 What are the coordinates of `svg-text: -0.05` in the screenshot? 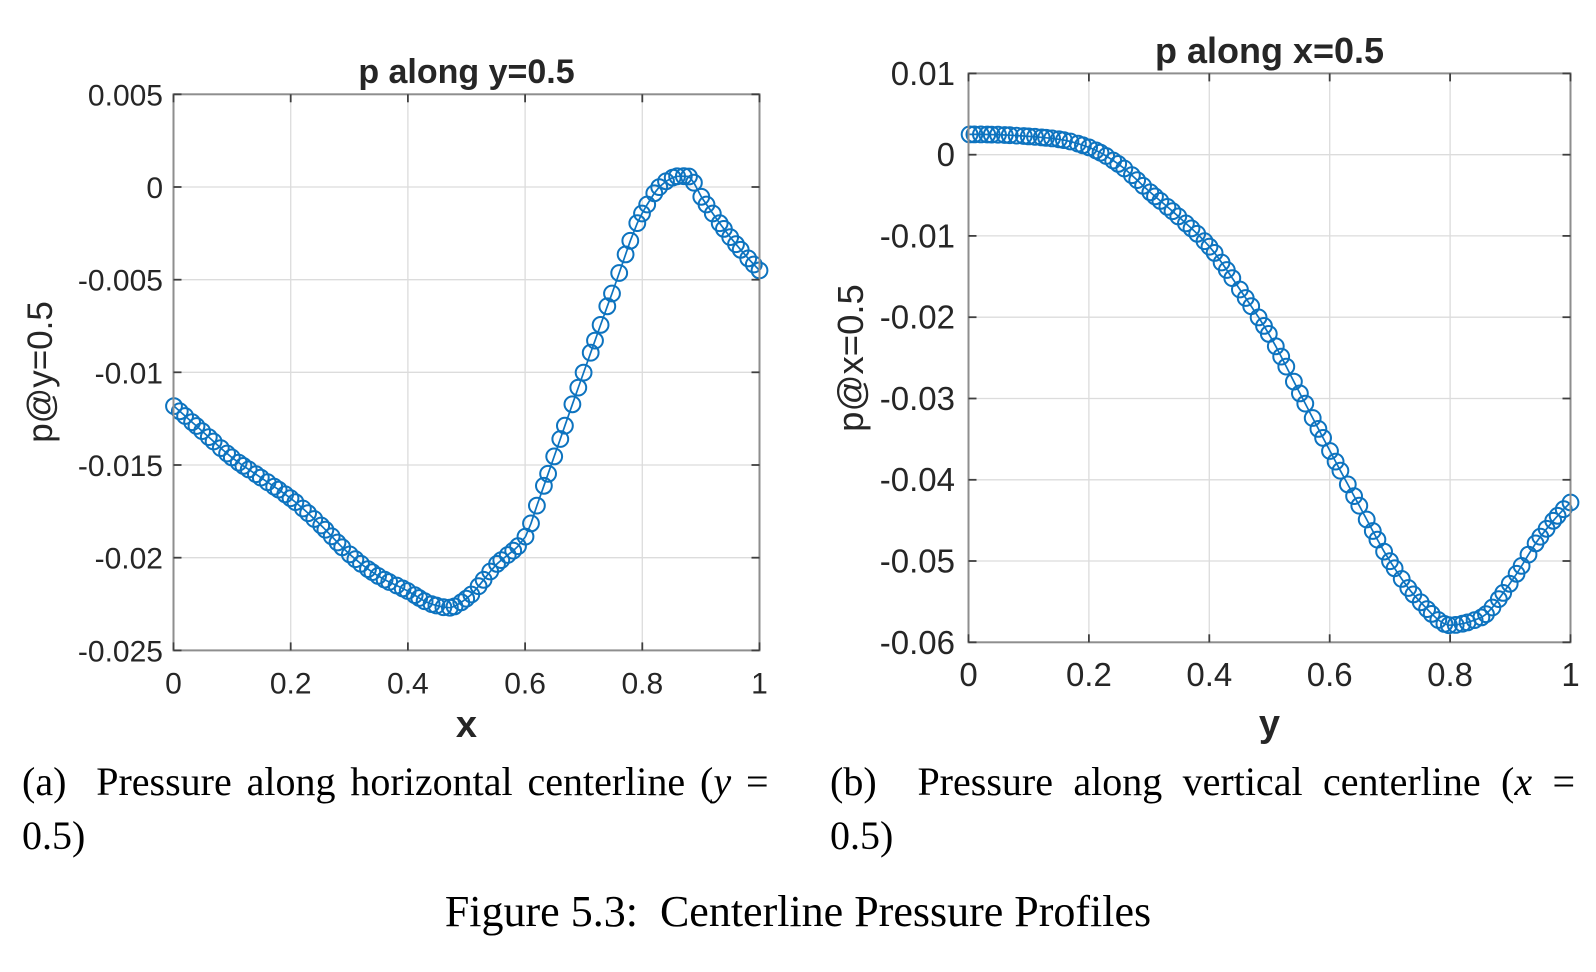 It's located at (917, 561).